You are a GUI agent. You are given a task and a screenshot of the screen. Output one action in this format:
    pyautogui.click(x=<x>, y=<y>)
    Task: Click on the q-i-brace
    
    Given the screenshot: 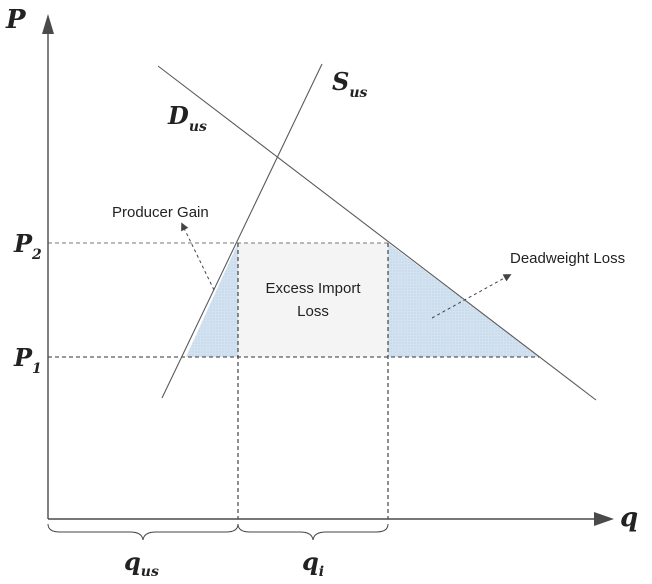 What is the action you would take?
    pyautogui.click(x=313, y=532)
    